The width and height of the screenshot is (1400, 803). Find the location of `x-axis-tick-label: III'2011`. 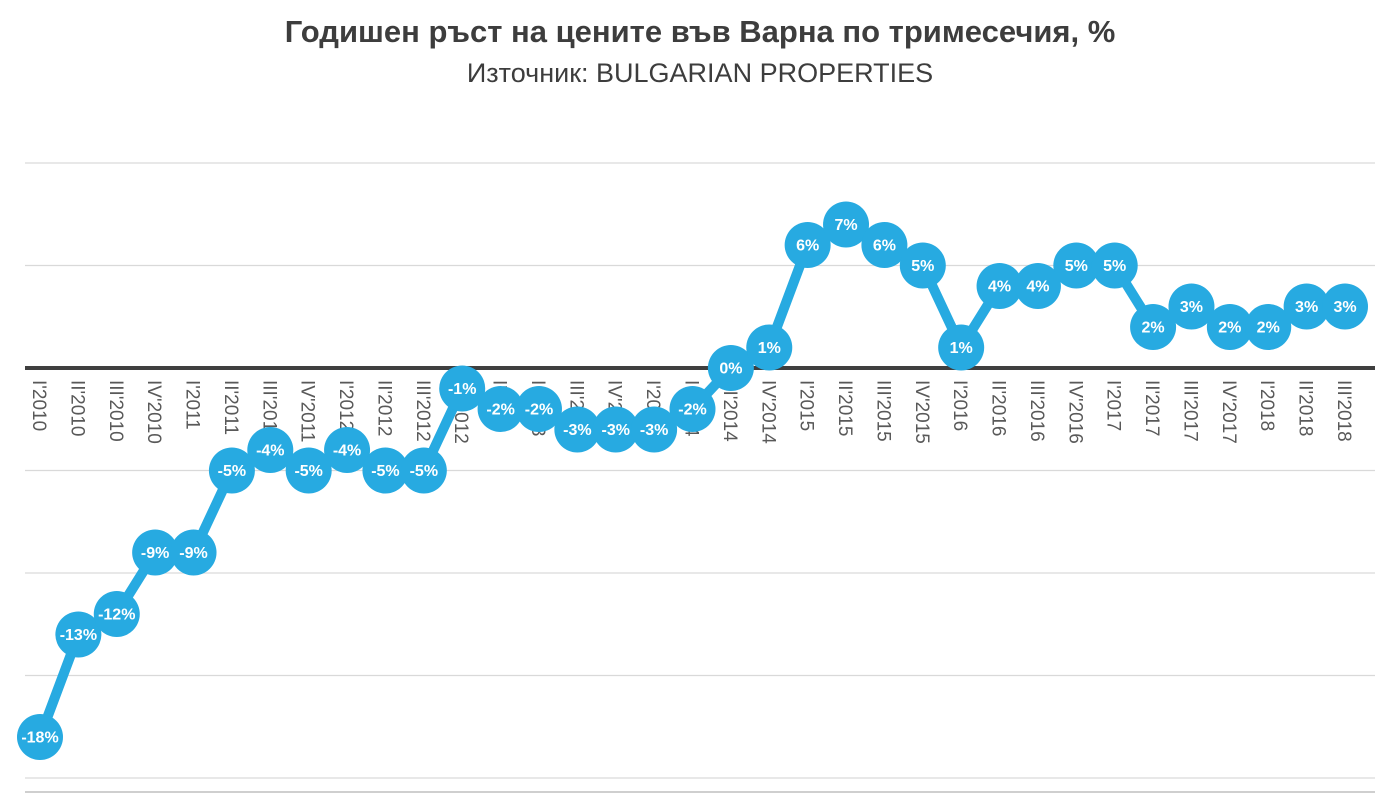

x-axis-tick-label: III'2011 is located at coordinates (268, 410).